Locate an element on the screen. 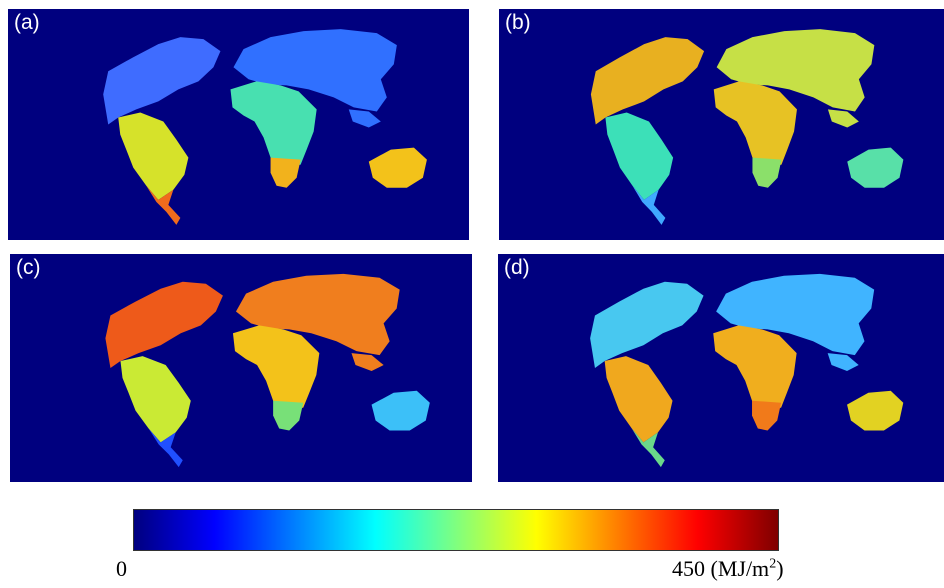  region-southern-africa-b is located at coordinates (767, 172).